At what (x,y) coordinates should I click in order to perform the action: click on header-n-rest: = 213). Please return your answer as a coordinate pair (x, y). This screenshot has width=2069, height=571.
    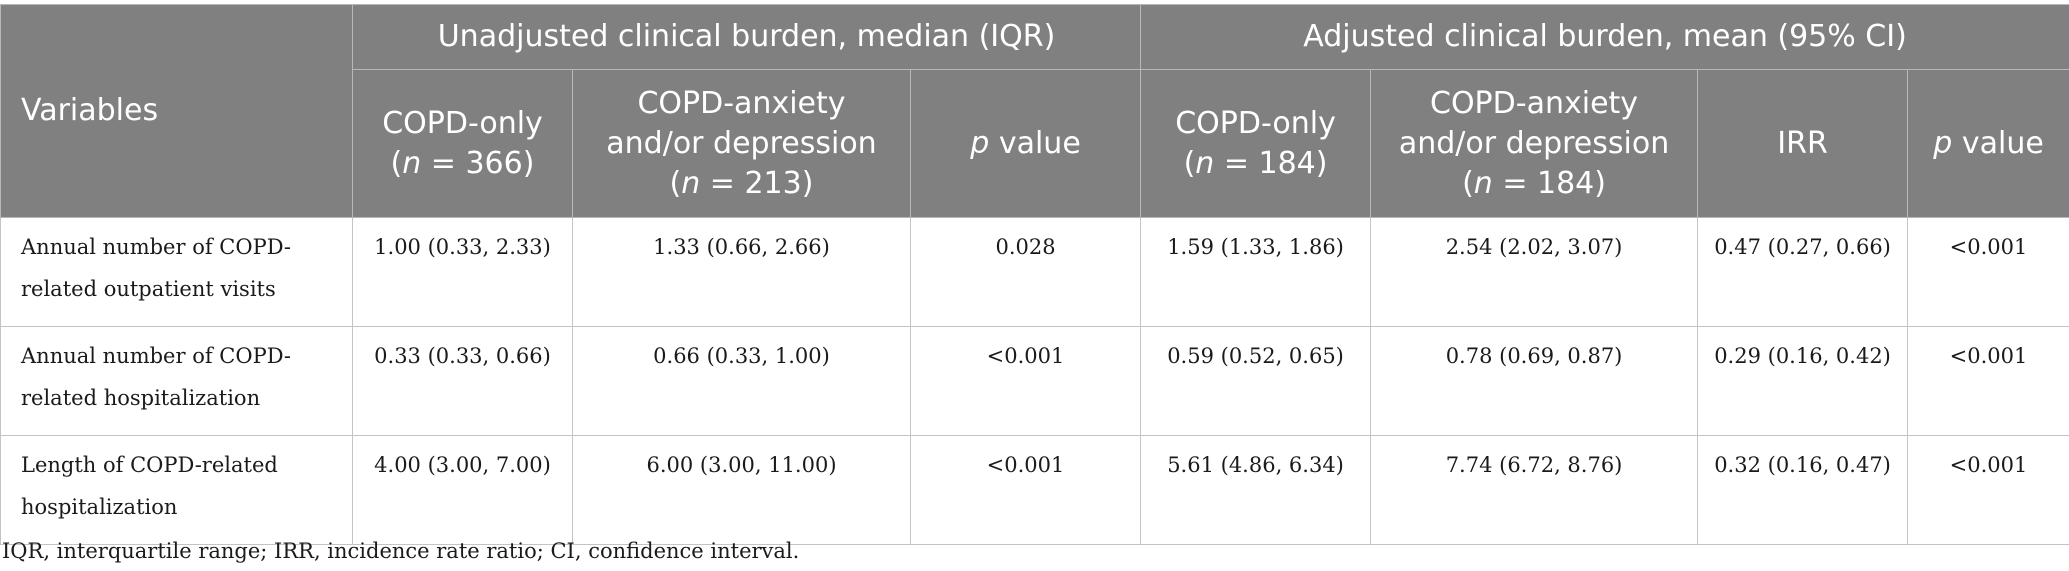
    Looking at the image, I should click on (757, 183).